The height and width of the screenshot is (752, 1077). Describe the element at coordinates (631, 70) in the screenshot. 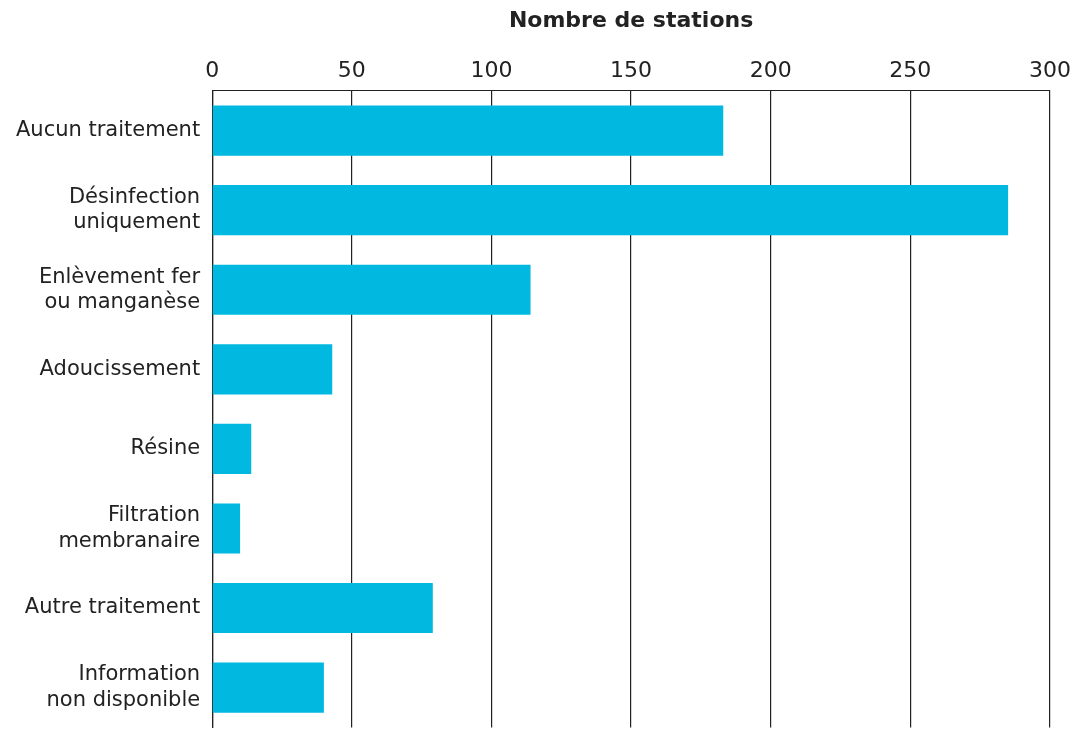

I see `x-tick-label: 150` at that location.